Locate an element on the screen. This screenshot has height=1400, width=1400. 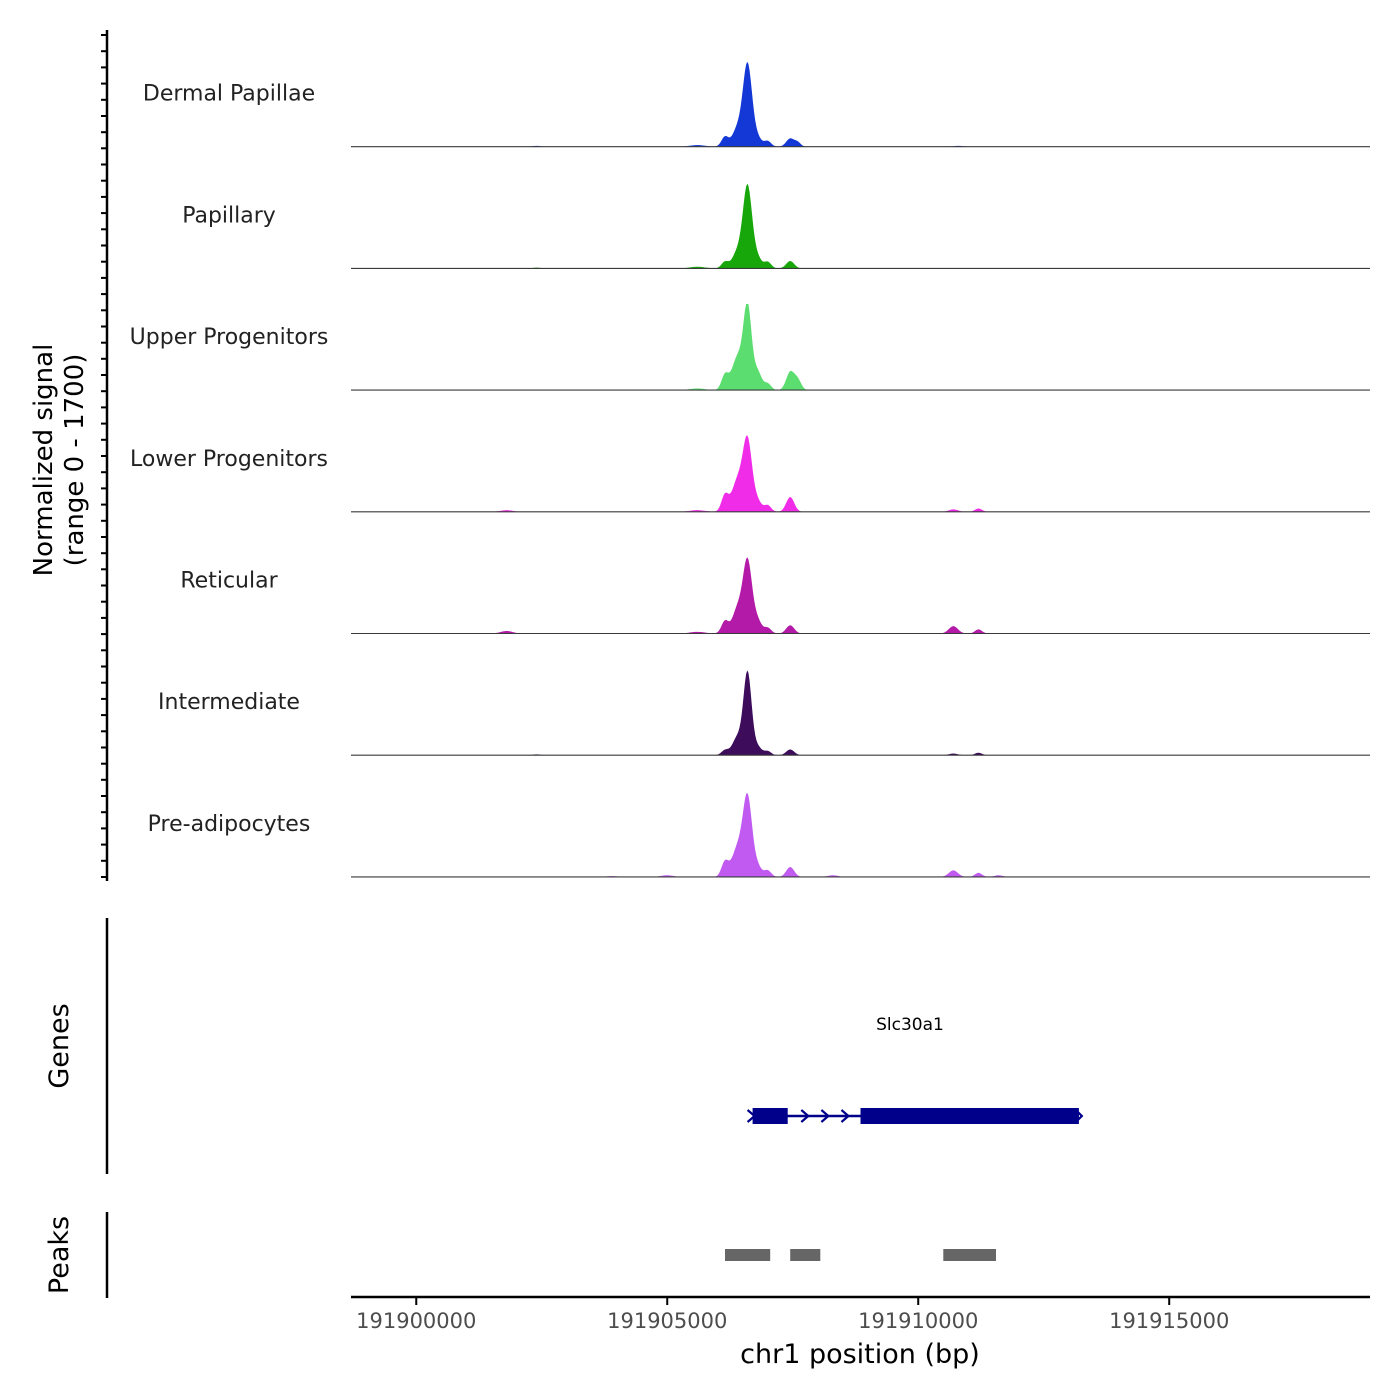
coverage-y-ticks is located at coordinates (104, 456).